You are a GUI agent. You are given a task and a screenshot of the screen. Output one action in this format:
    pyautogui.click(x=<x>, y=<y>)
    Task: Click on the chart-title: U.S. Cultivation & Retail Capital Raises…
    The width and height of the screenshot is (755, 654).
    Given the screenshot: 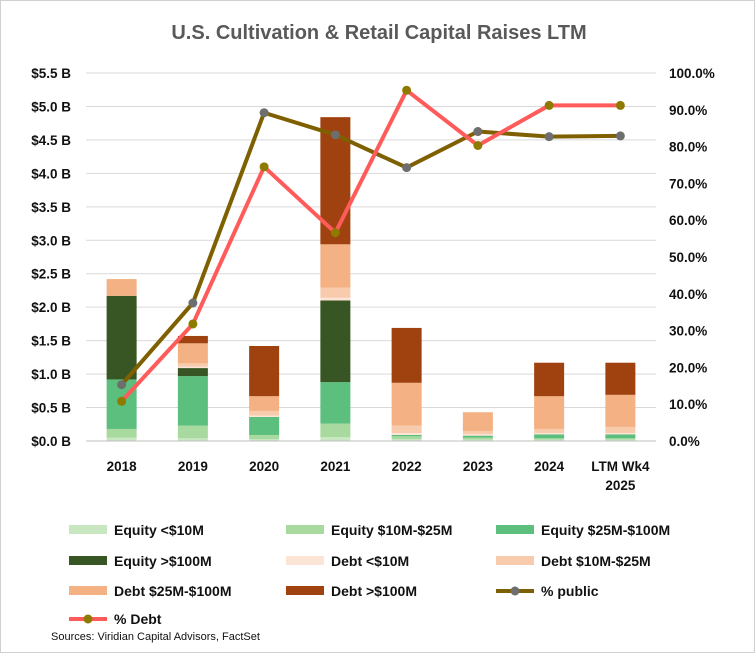 What is the action you would take?
    pyautogui.click(x=378, y=33)
    